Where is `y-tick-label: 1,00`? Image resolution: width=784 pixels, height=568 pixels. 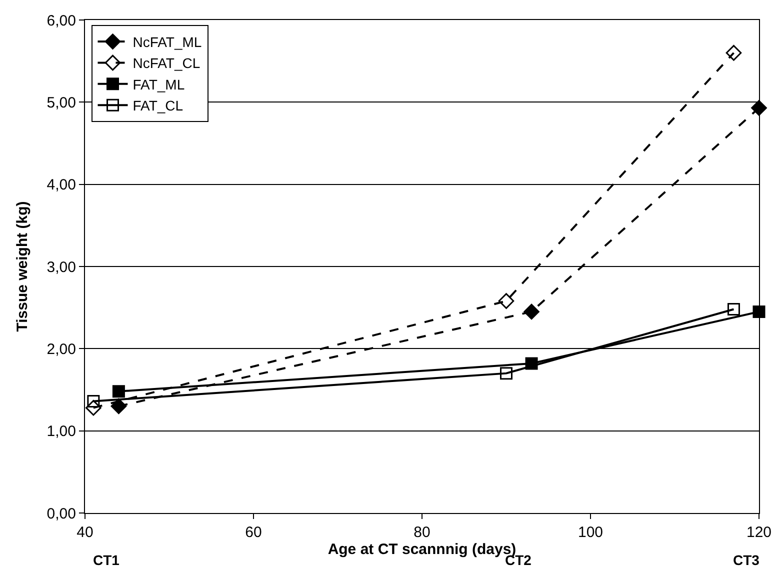 y-tick-label: 1,00 is located at coordinates (61, 431).